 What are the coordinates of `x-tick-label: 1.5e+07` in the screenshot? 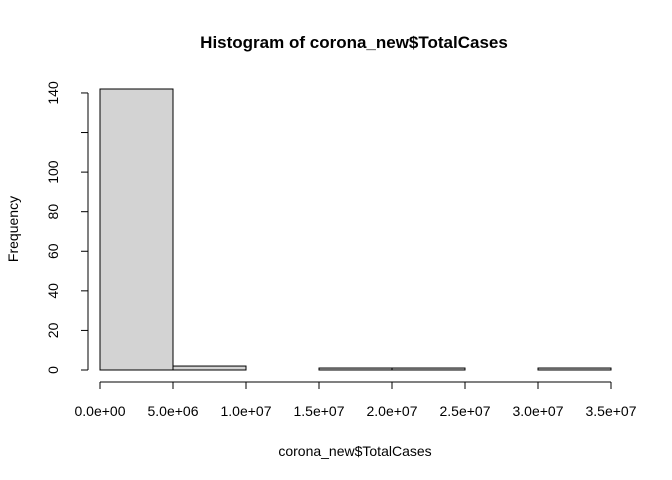 It's located at (319, 411).